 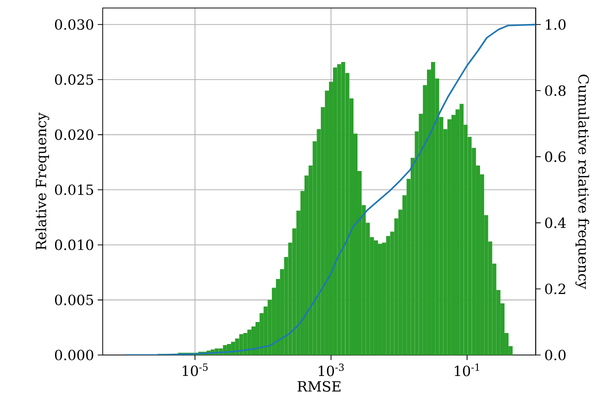 What do you see at coordinates (74, 134) in the screenshot?
I see `y-tick-label: 0.020` at bounding box center [74, 134].